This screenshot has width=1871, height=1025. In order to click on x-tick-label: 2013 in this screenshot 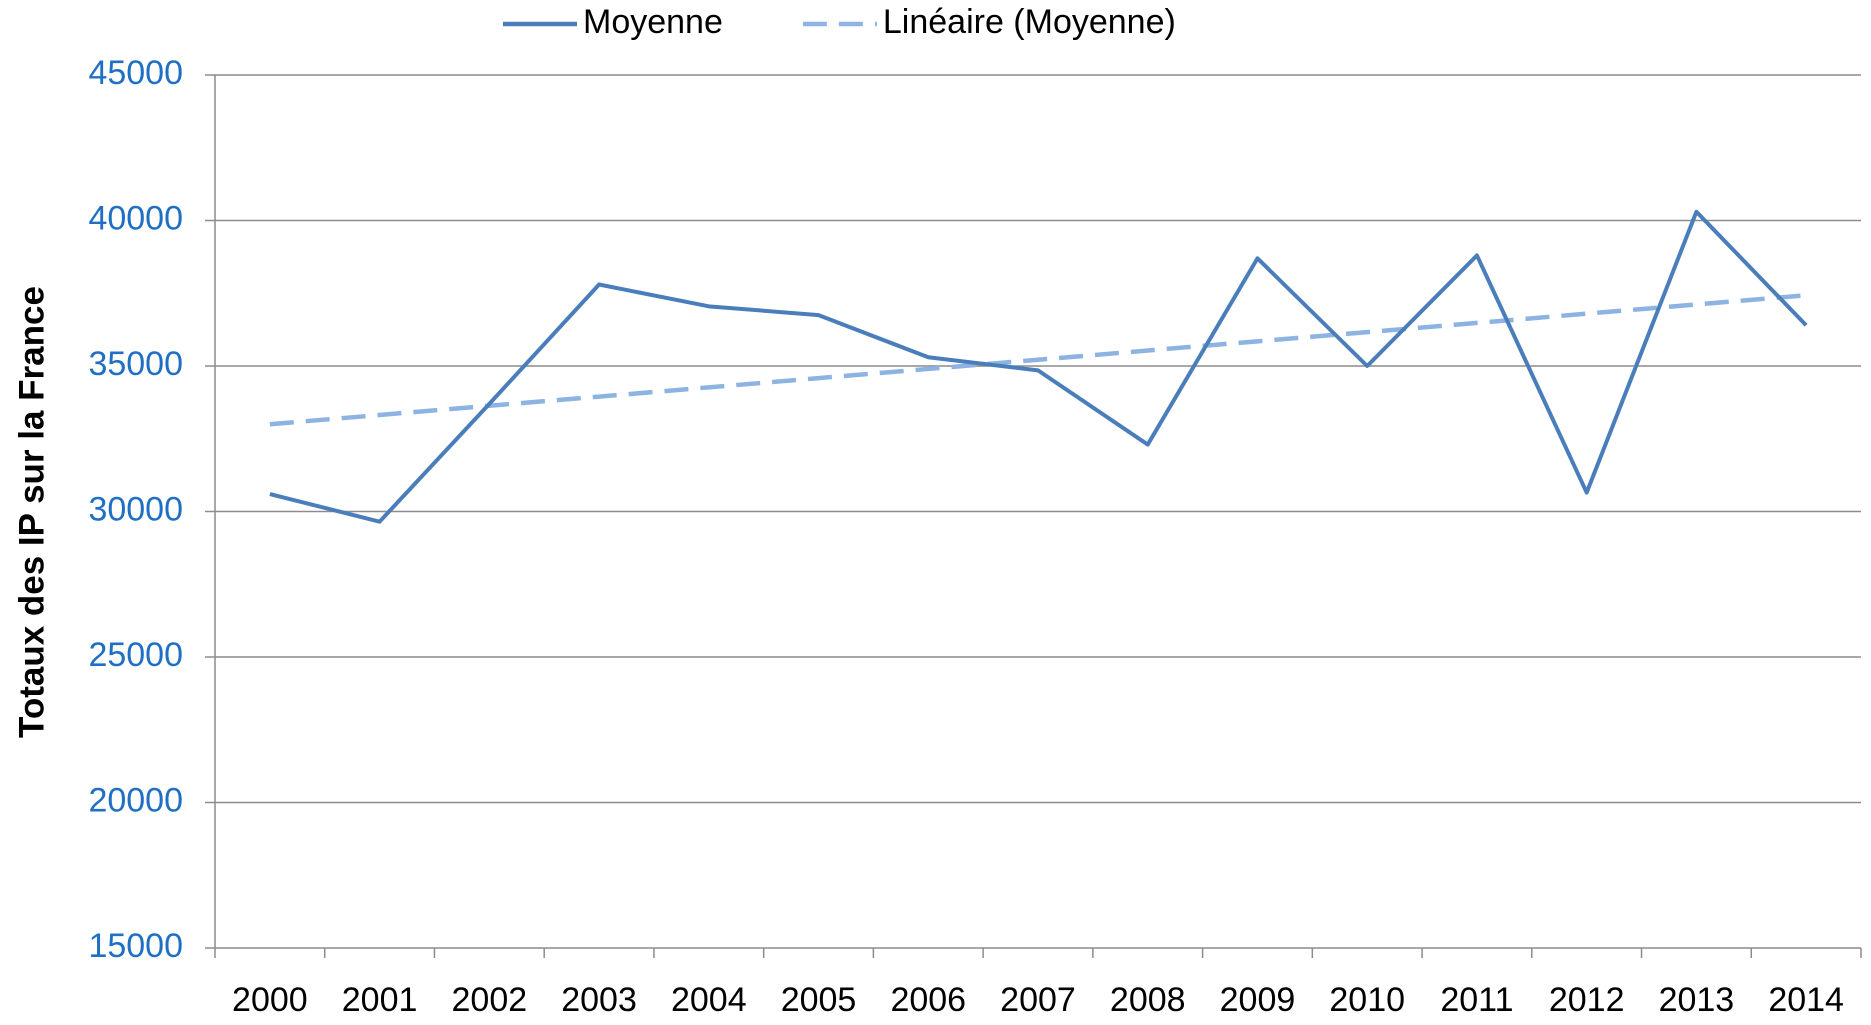, I will do `click(1697, 1000)`.